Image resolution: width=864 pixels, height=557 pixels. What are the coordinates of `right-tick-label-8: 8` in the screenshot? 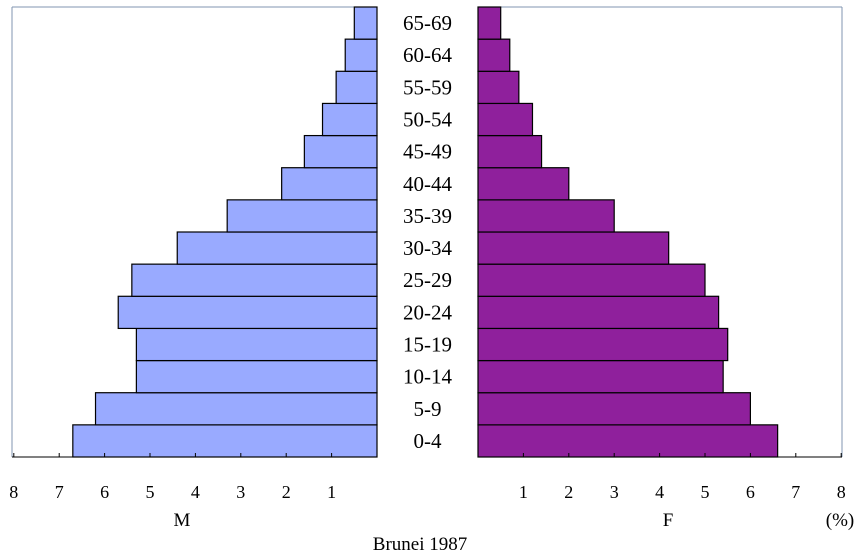 It's located at (841, 492).